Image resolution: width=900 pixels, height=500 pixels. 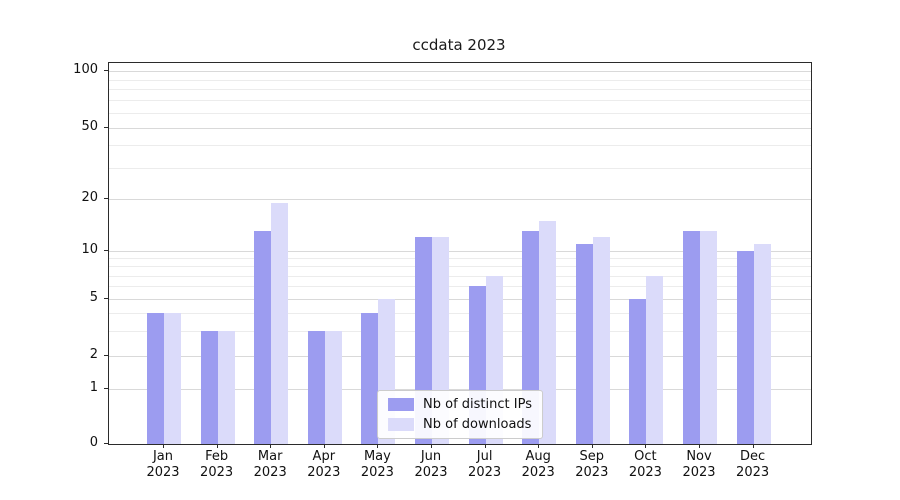 What do you see at coordinates (93, 388) in the screenshot?
I see `y-tick-label-1: 1` at bounding box center [93, 388].